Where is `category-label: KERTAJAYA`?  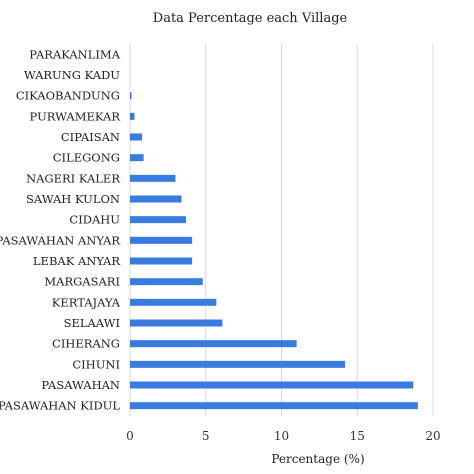
category-label: KERTAJAYA is located at coordinates (86, 302).